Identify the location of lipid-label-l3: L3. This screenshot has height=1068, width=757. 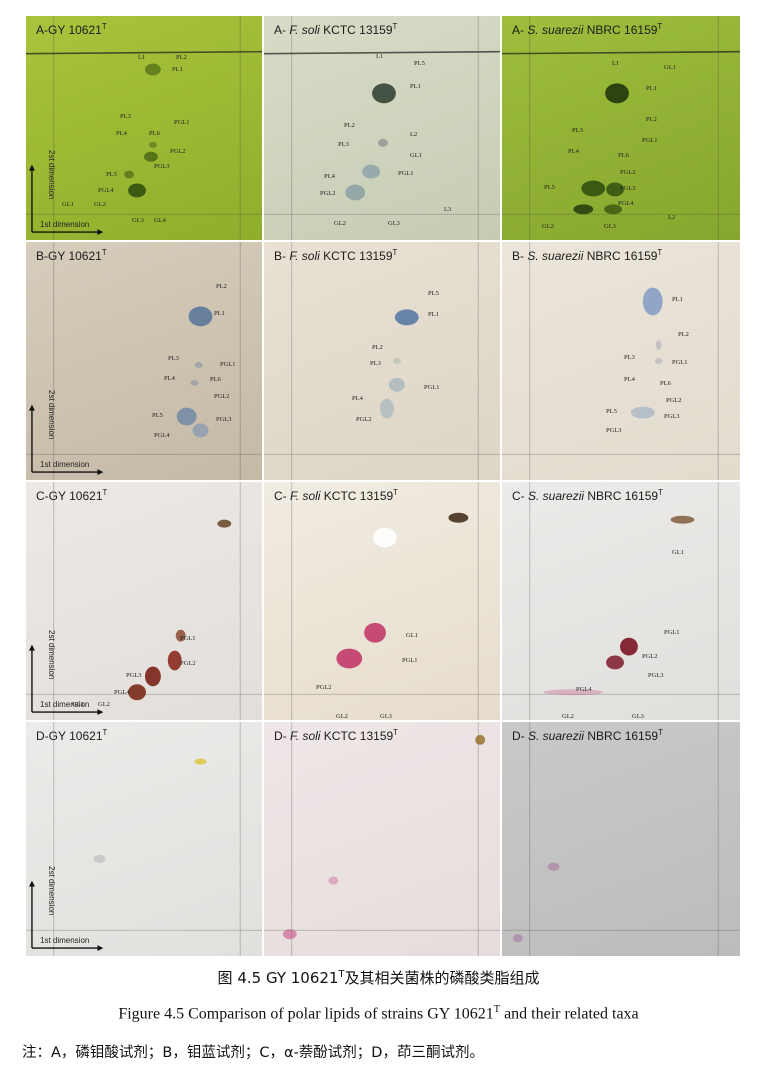
(447, 209).